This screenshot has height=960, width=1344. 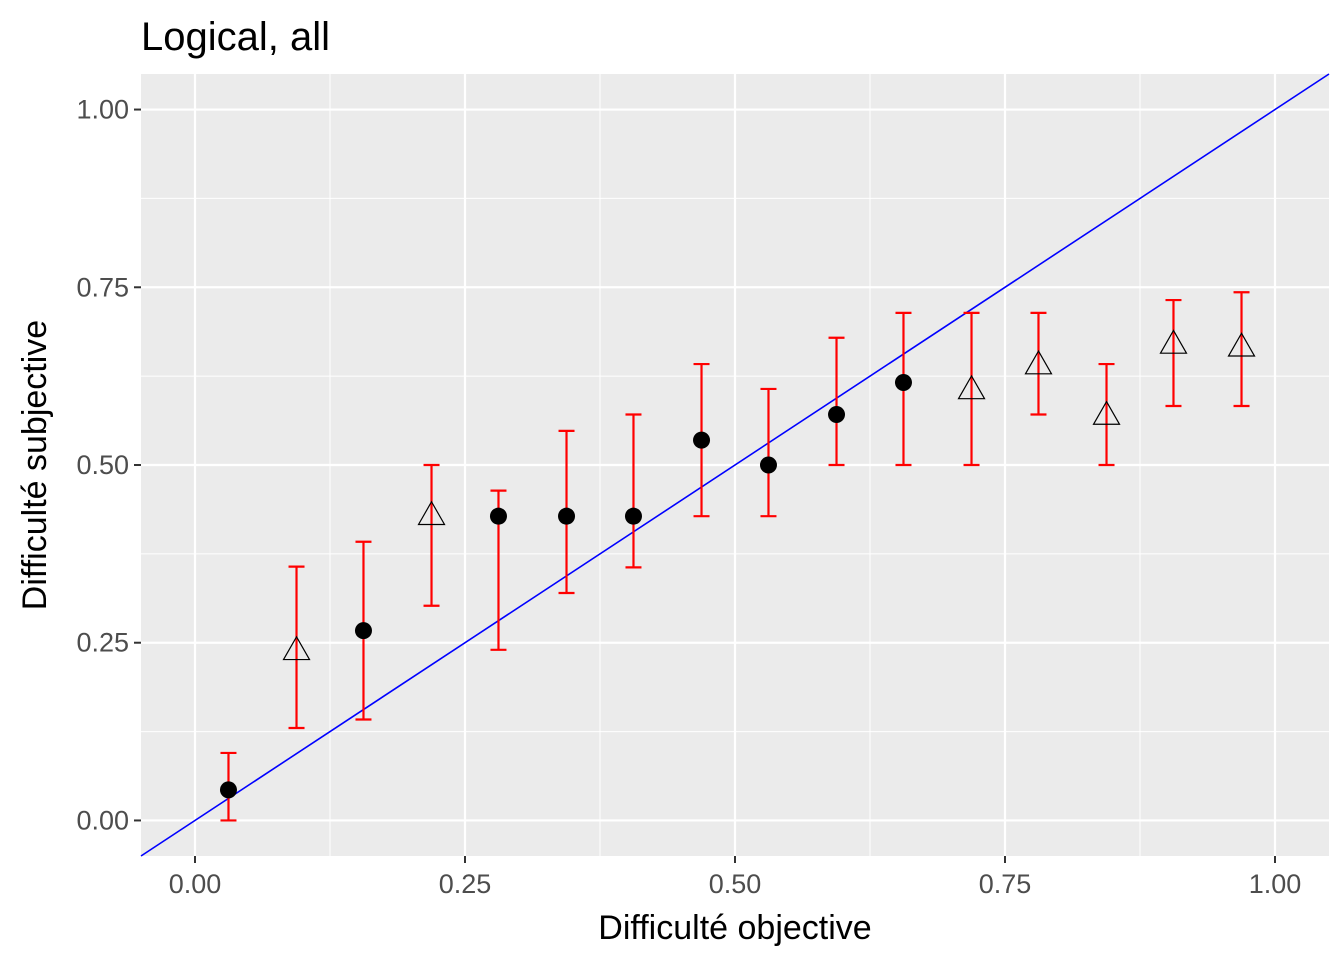 I want to click on x-axis-ticks: 0.00 0.25 0.50 0.75 1.00, so click(x=735, y=877).